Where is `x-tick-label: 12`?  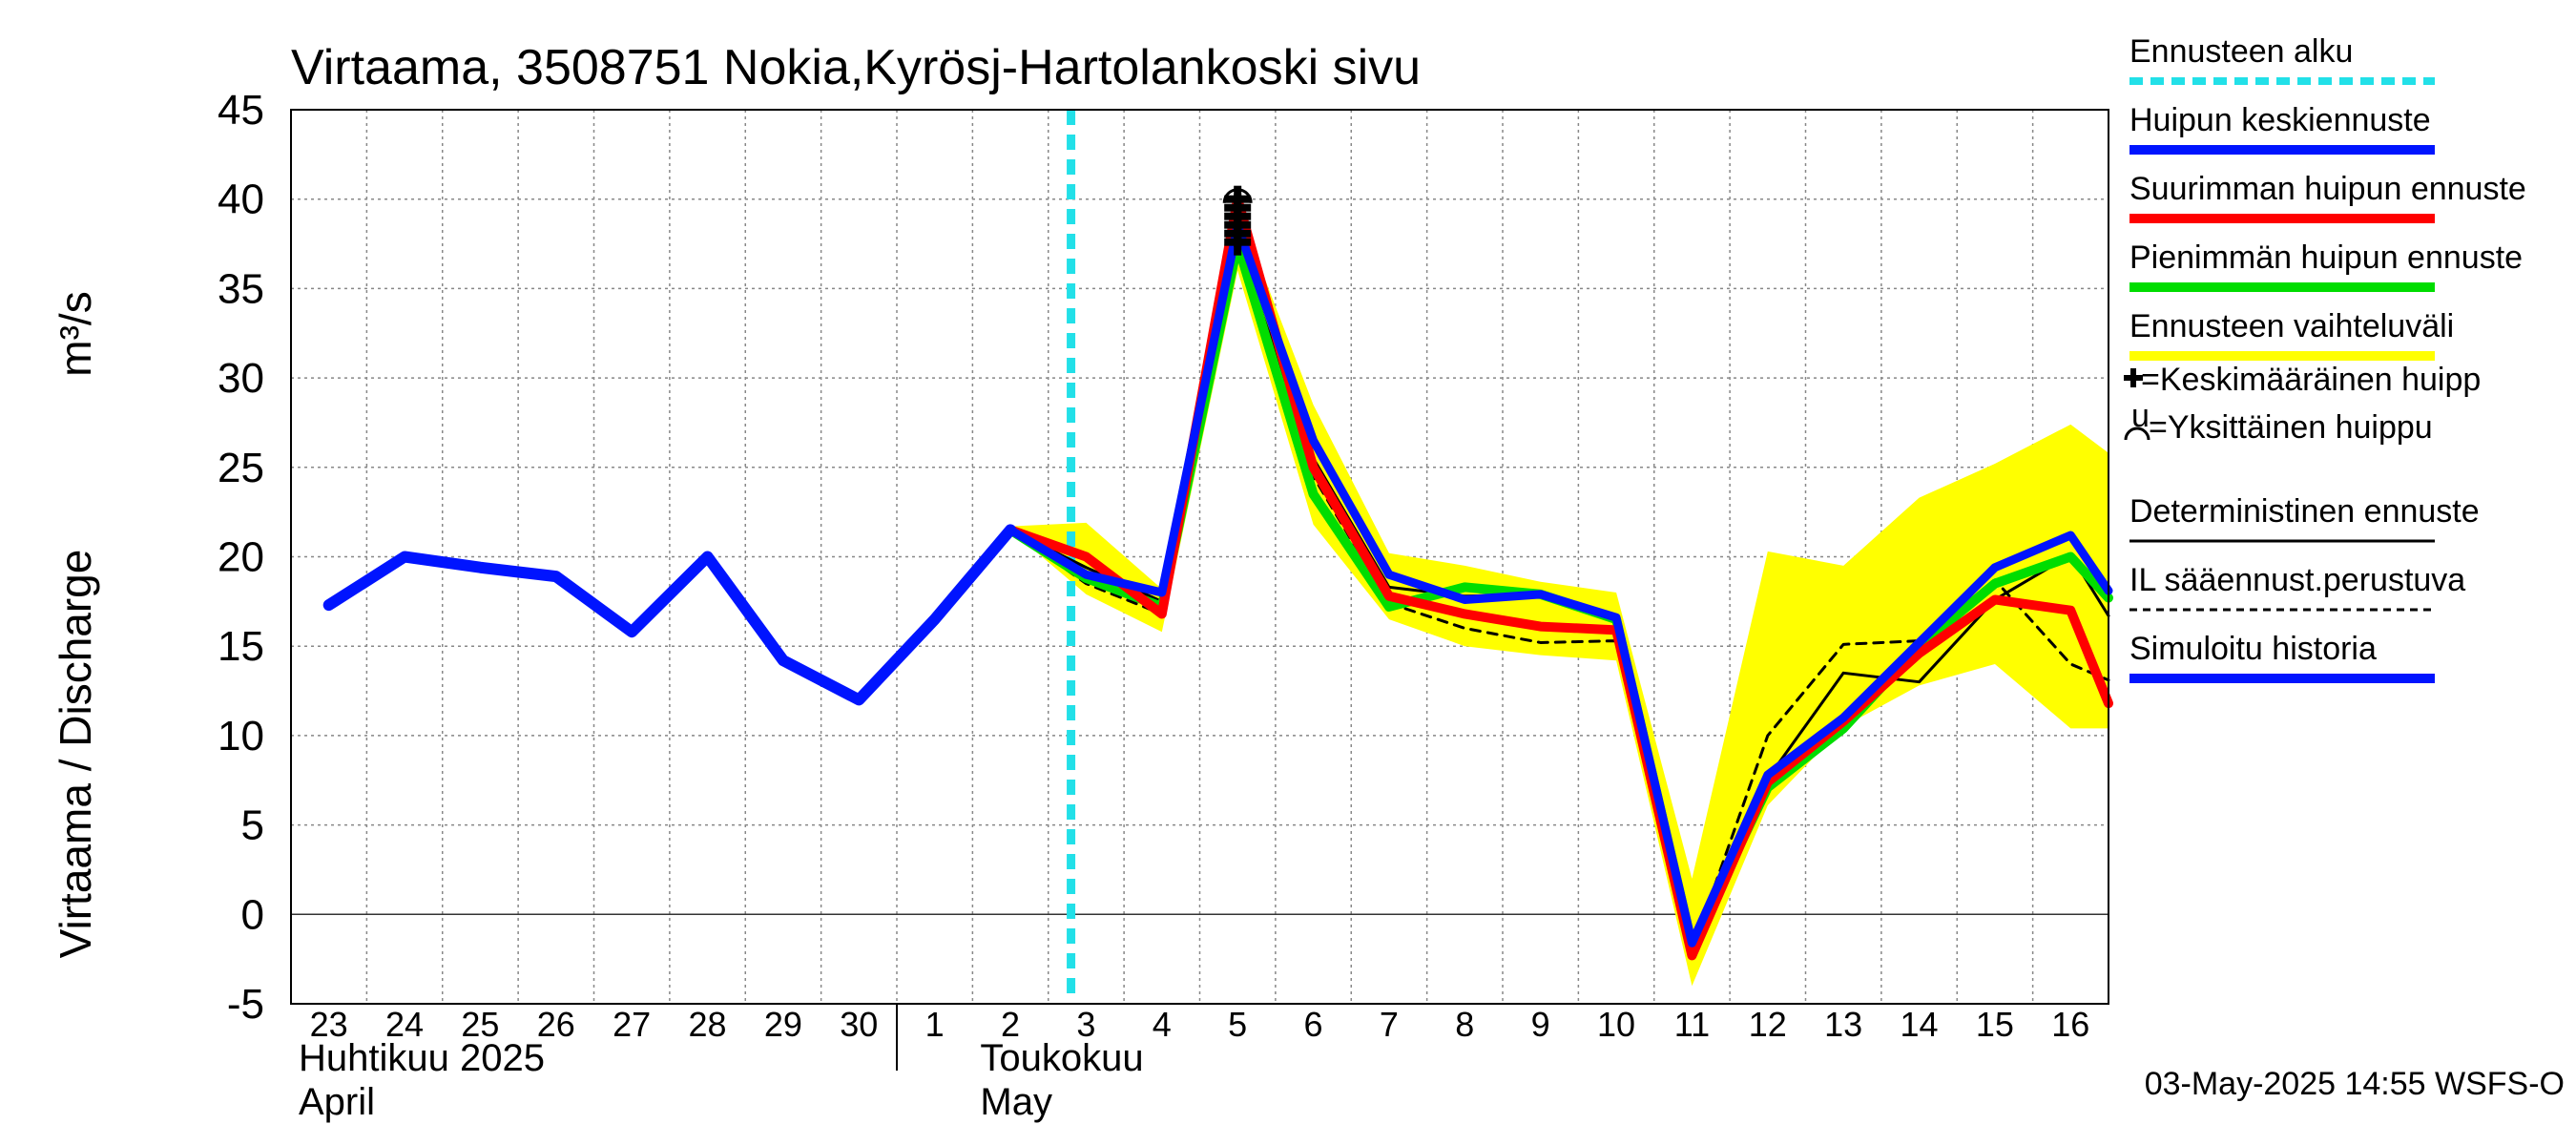
x-tick-label: 12 is located at coordinates (1768, 1025).